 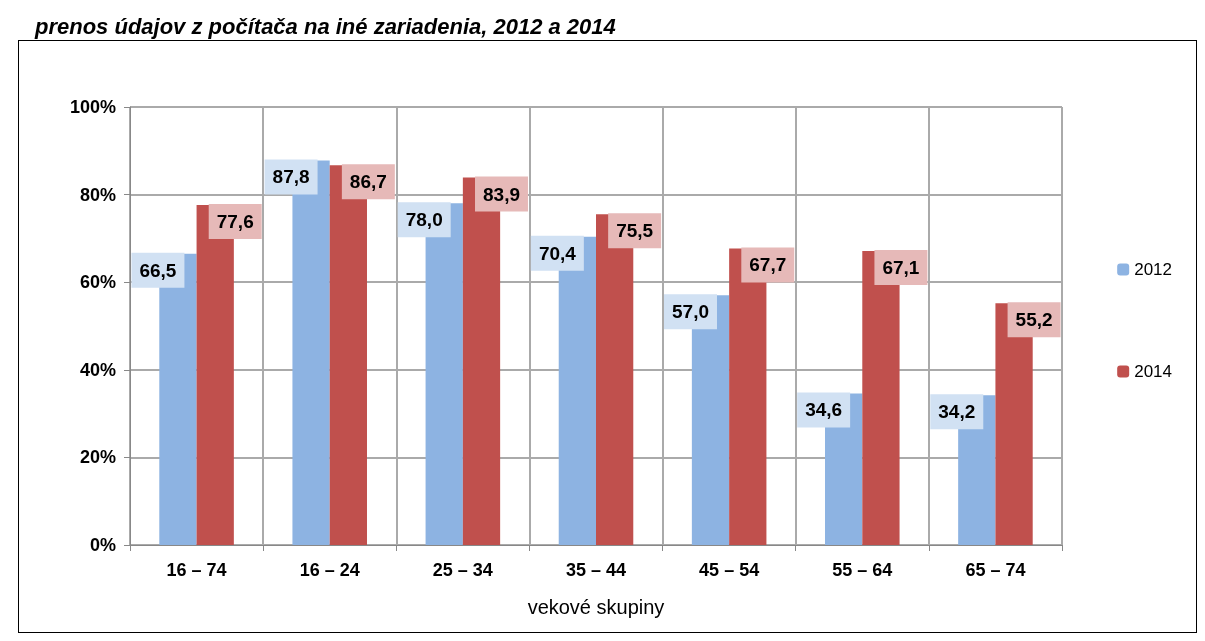 I want to click on x-tick-label: 65 – 74, so click(x=995, y=570).